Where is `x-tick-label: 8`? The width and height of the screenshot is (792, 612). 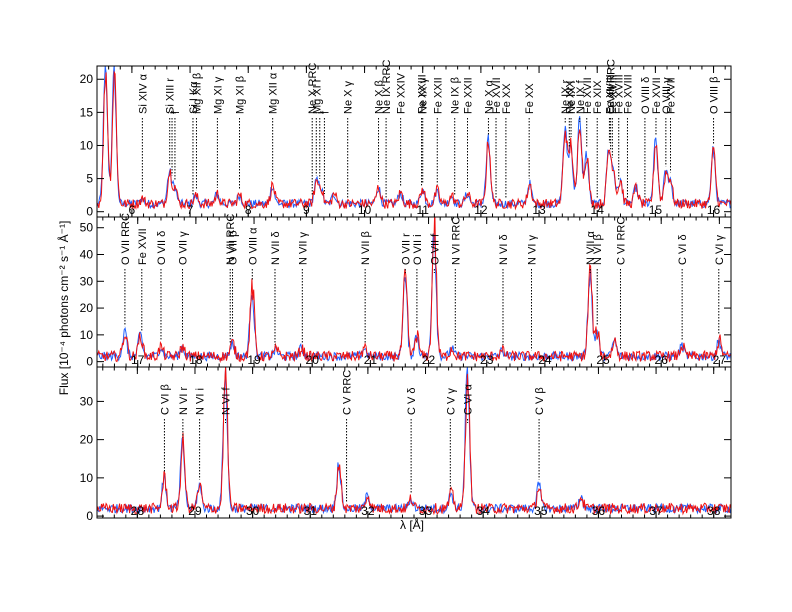 x-tick-label: 8 is located at coordinates (248, 210).